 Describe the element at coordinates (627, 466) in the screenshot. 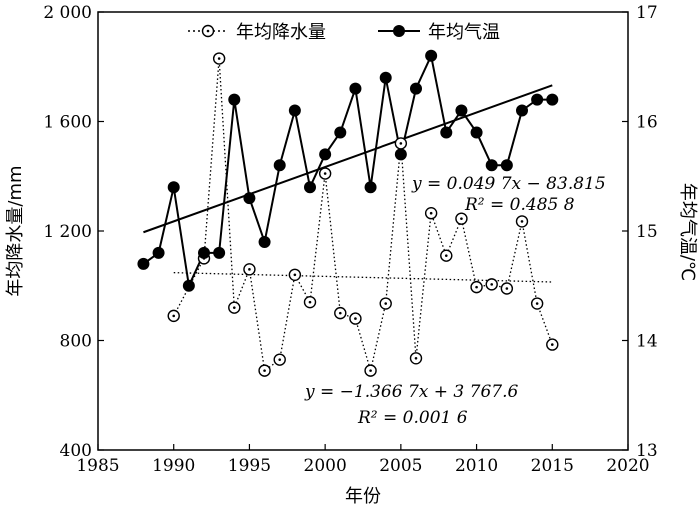

I see `x-tick-label: 2020` at that location.